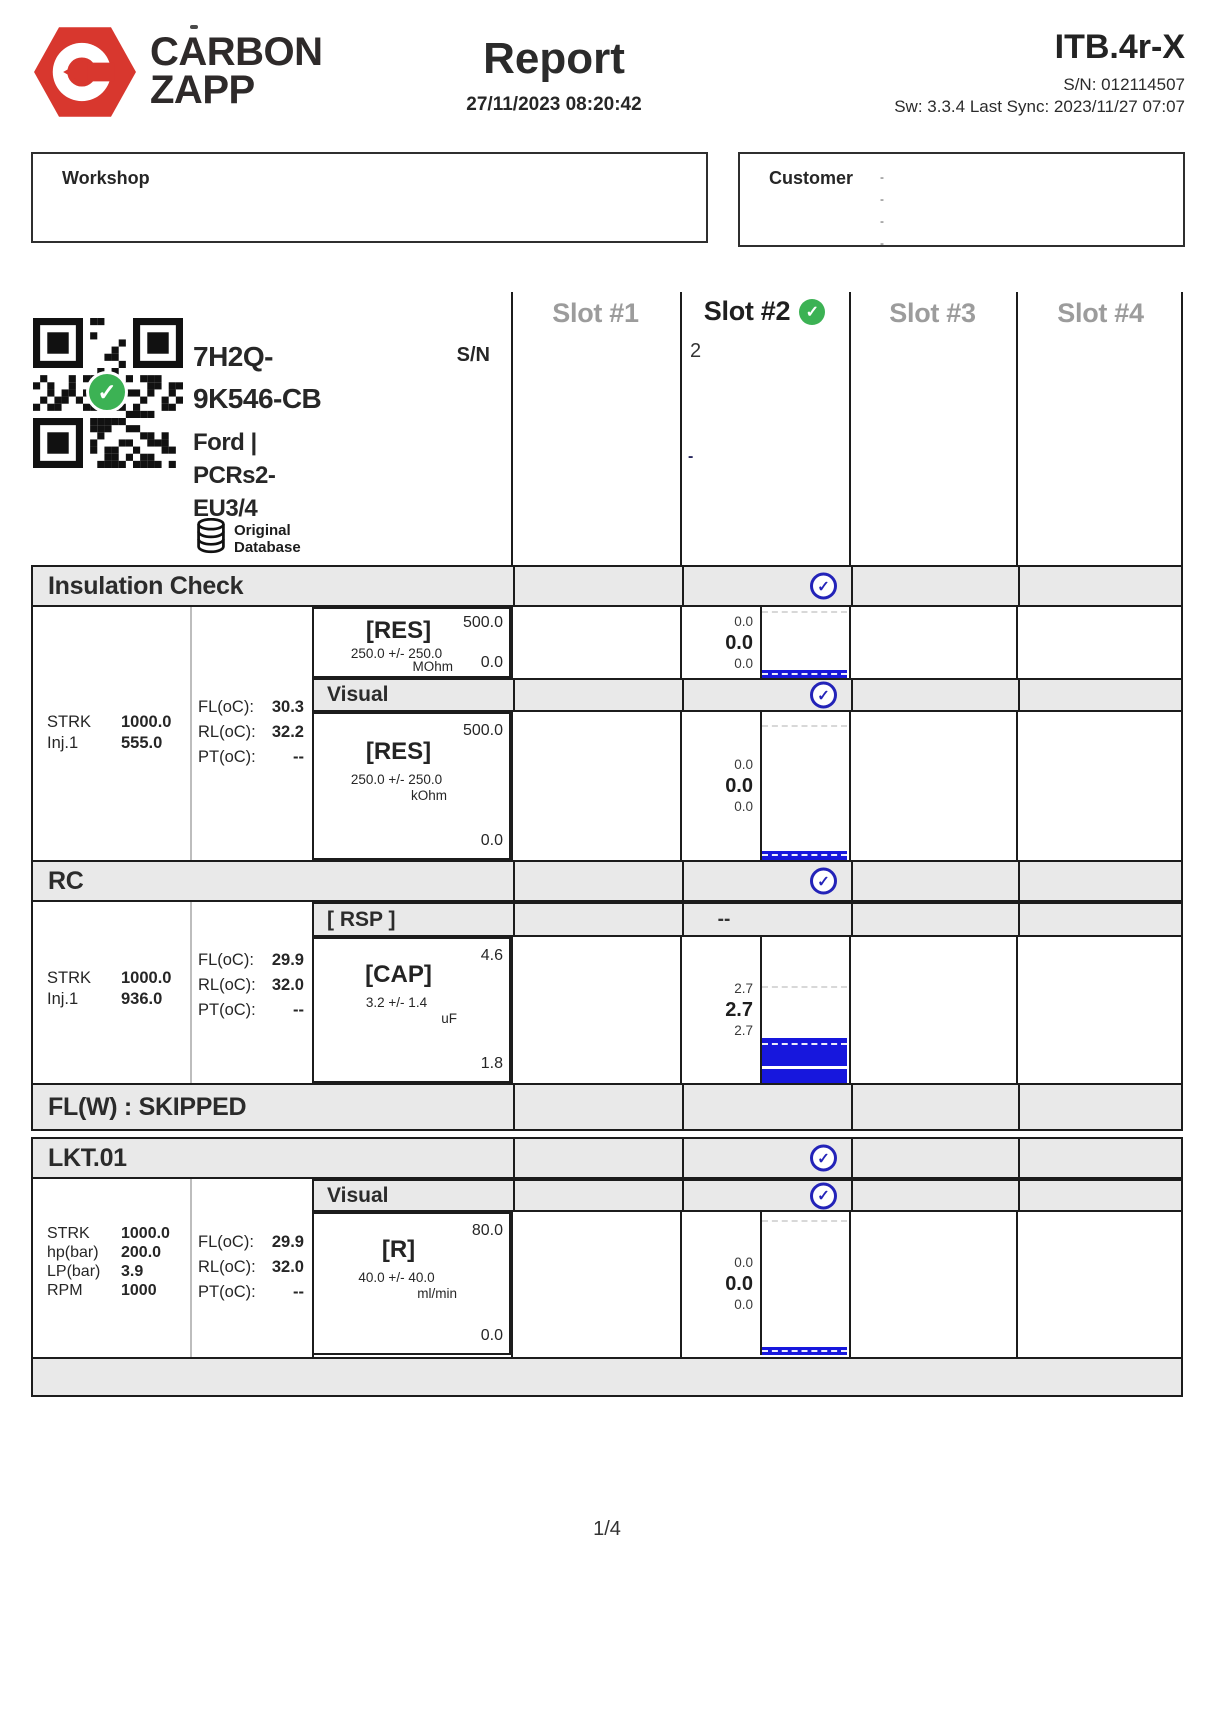 This screenshot has width=1214, height=1717. What do you see at coordinates (607, 881) in the screenshot?
I see `section-rc: RC ✓` at bounding box center [607, 881].